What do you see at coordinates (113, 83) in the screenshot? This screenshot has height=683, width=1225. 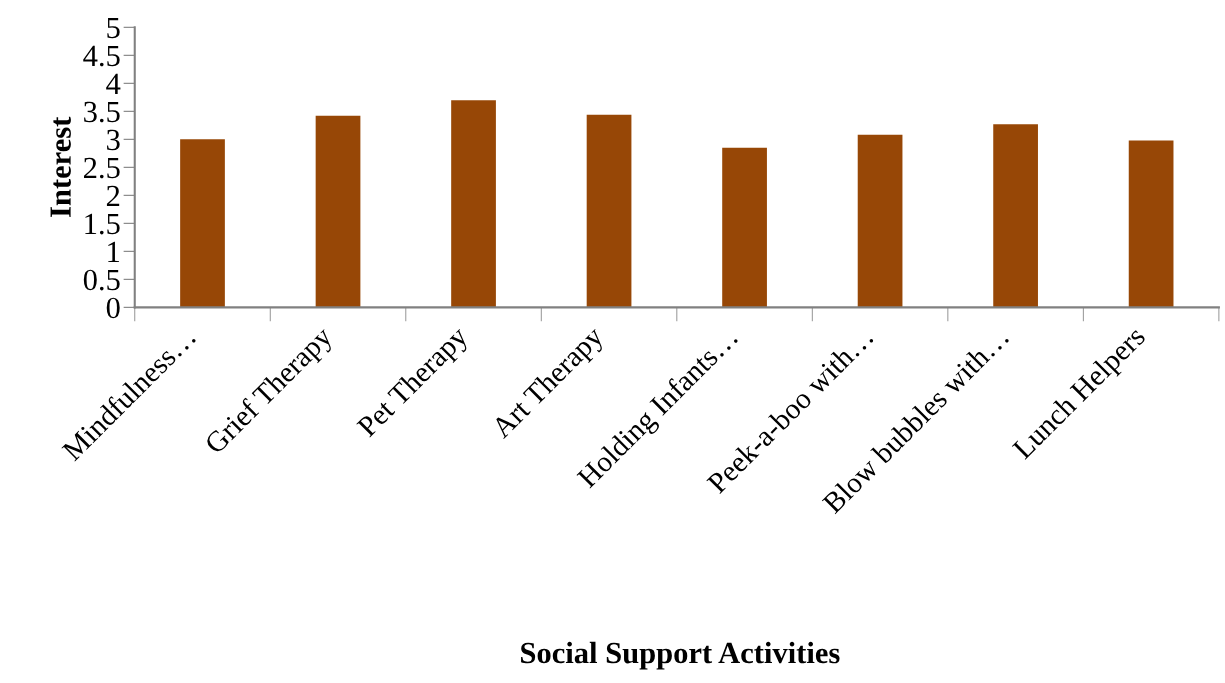 I see `y-tick-label: 4` at bounding box center [113, 83].